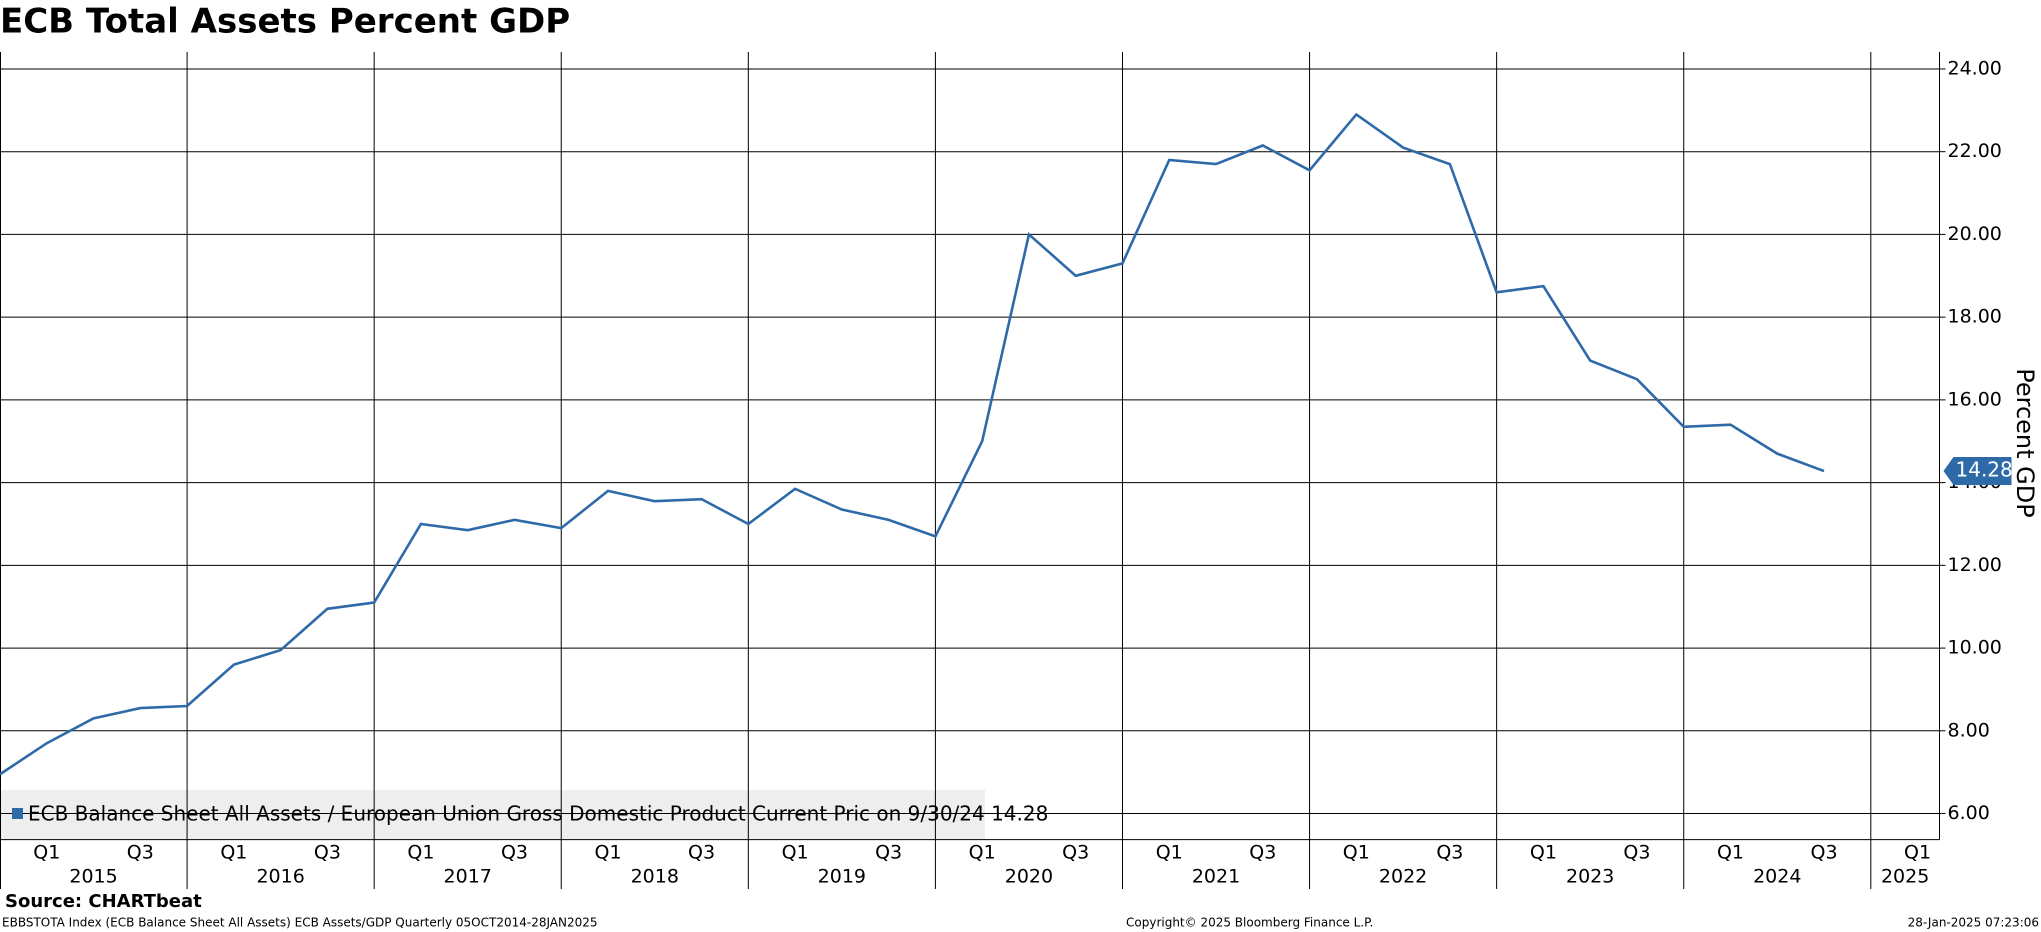 The height and width of the screenshot is (932, 2041). What do you see at coordinates (1777, 877) in the screenshot?
I see `year-label: 2024` at bounding box center [1777, 877].